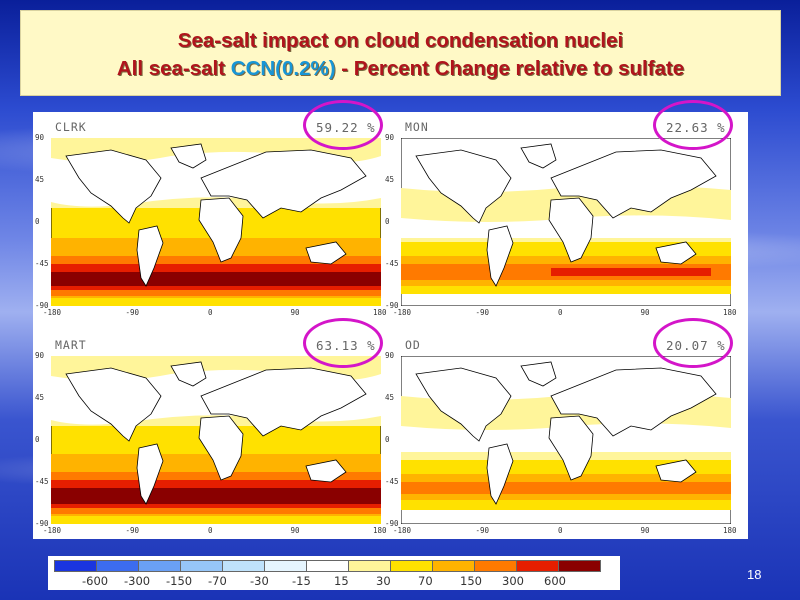  What do you see at coordinates (259, 581) in the screenshot?
I see `colorbar-label: -30` at bounding box center [259, 581].